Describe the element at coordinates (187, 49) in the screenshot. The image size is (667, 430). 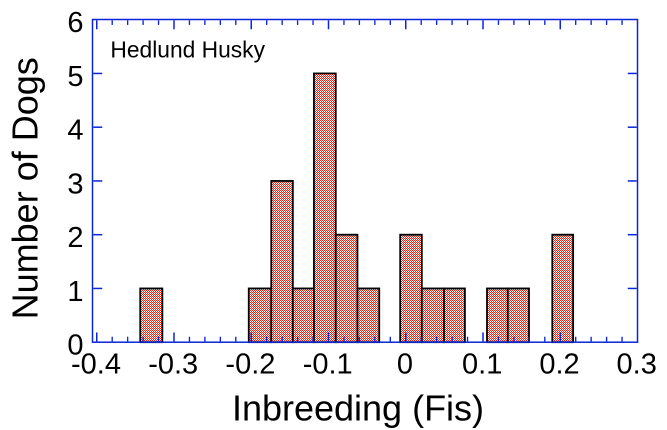
I see `svg-text: Hedlund Husky` at that location.